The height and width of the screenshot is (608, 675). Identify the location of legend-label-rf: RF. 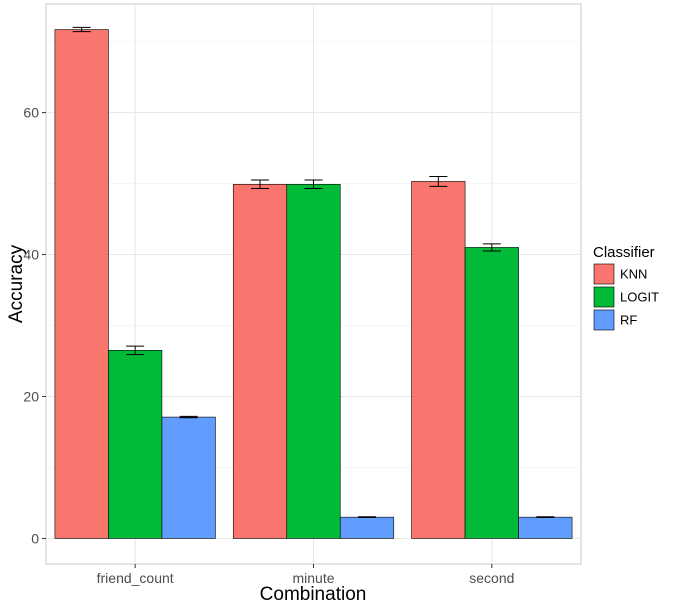
(628, 320).